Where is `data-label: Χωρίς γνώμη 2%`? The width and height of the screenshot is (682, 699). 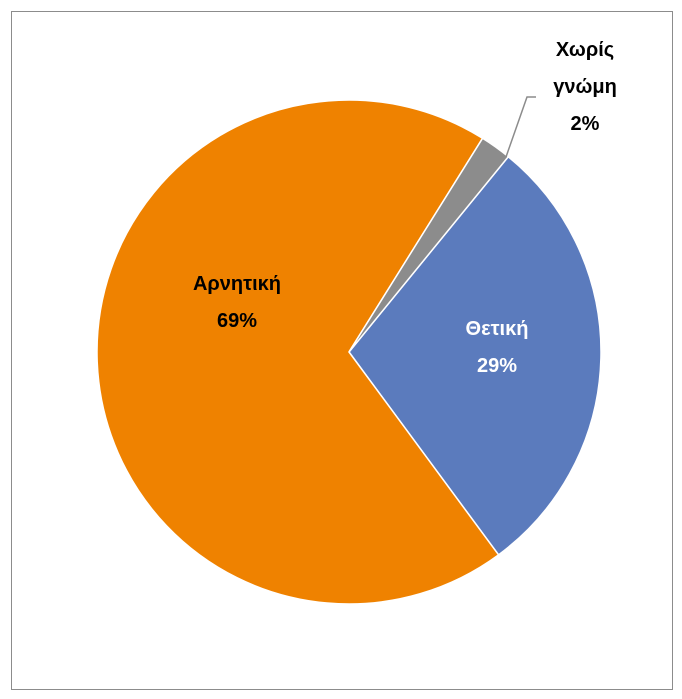
data-label: Χωρίς γνώμη 2% is located at coordinates (585, 87).